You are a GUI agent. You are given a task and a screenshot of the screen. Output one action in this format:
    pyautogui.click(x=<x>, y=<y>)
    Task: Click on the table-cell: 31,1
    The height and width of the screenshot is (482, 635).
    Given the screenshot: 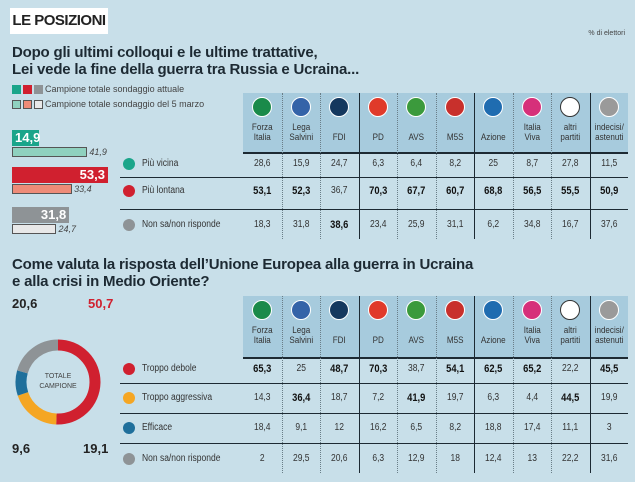 What is the action you would take?
    pyautogui.click(x=455, y=224)
    